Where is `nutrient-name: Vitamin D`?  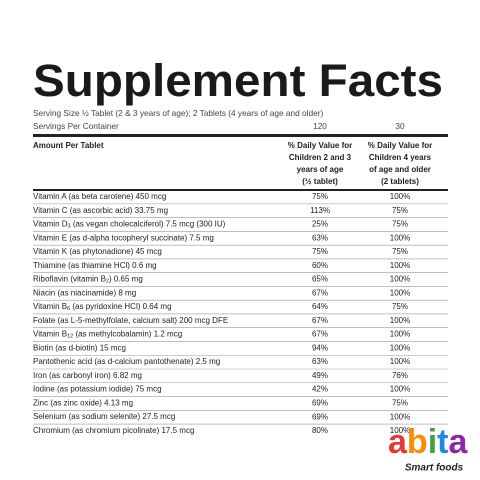
nutrient-name: Vitamin D is located at coordinates (50, 224).